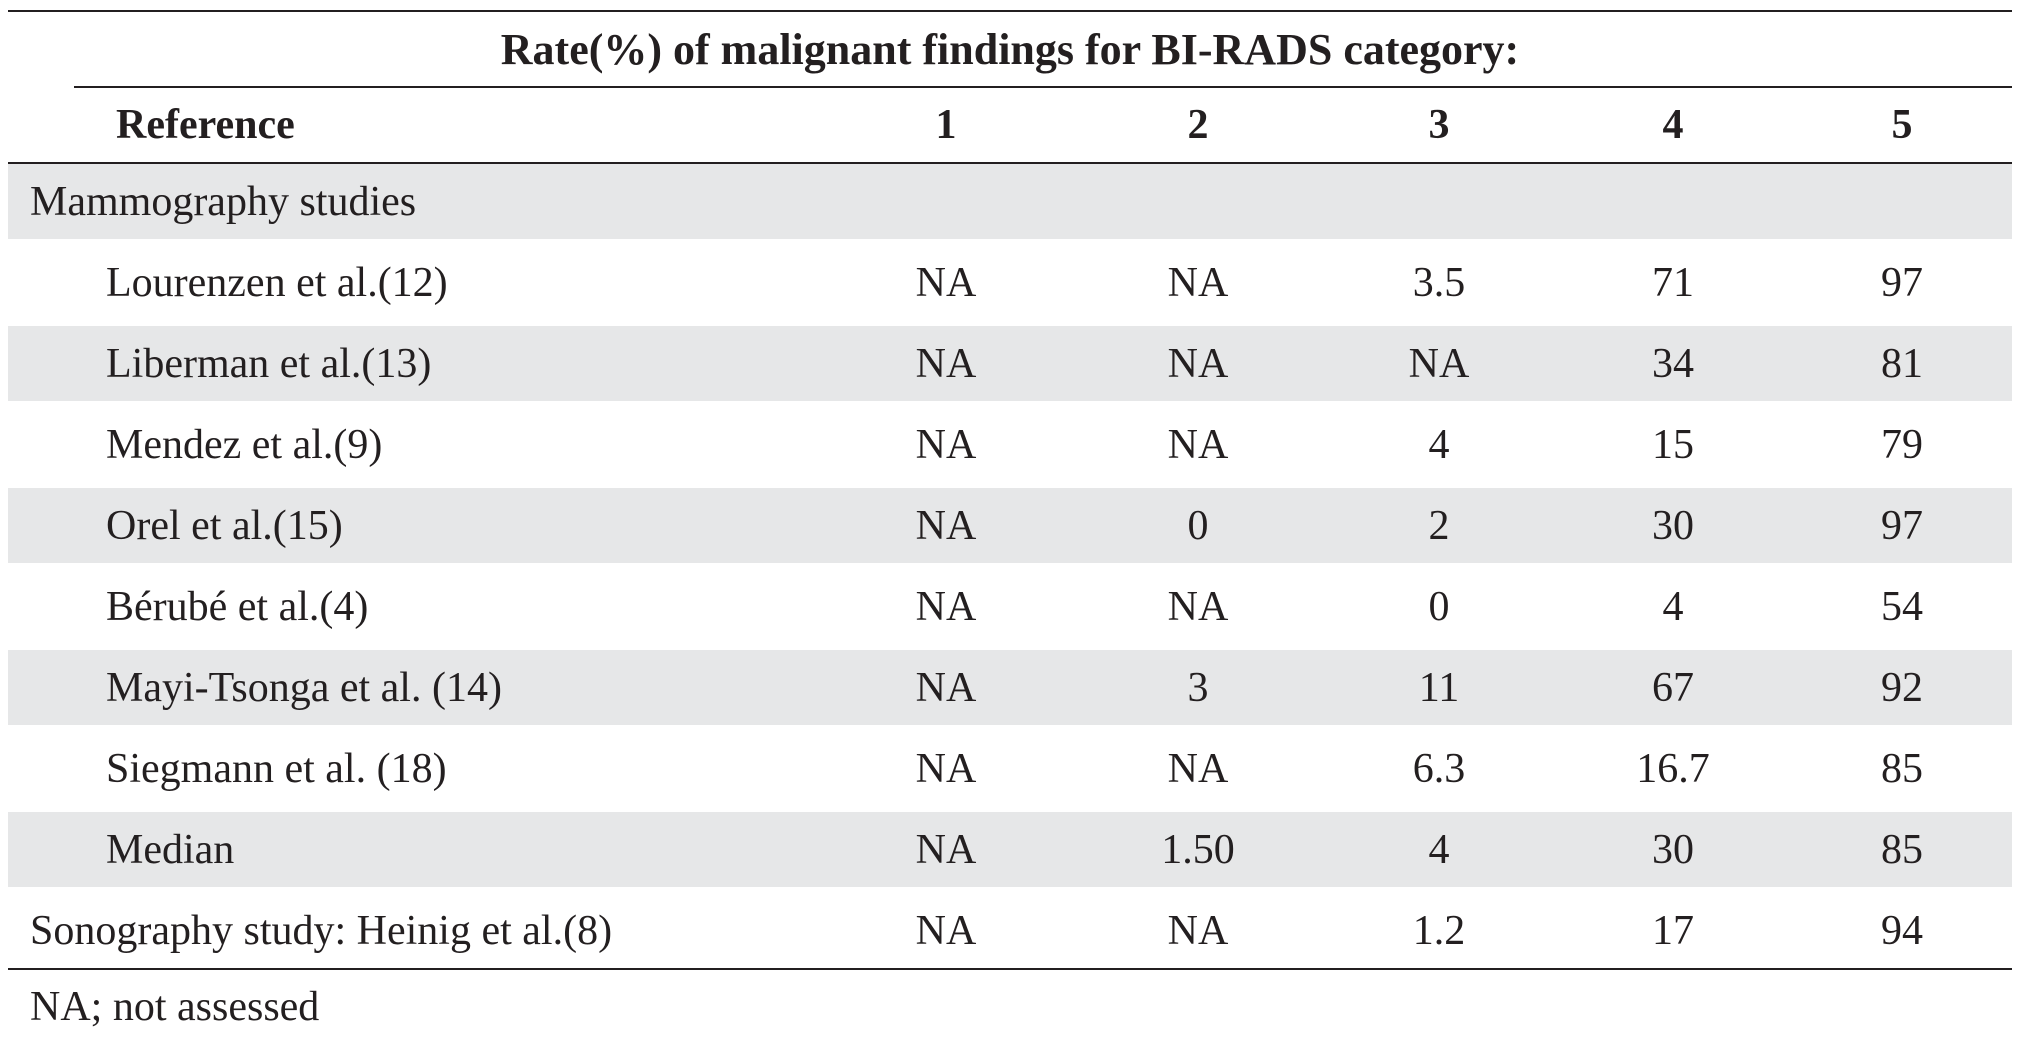 The width and height of the screenshot is (2020, 1044). What do you see at coordinates (1439, 928) in the screenshot?
I see `cell-category-3: 1.2` at bounding box center [1439, 928].